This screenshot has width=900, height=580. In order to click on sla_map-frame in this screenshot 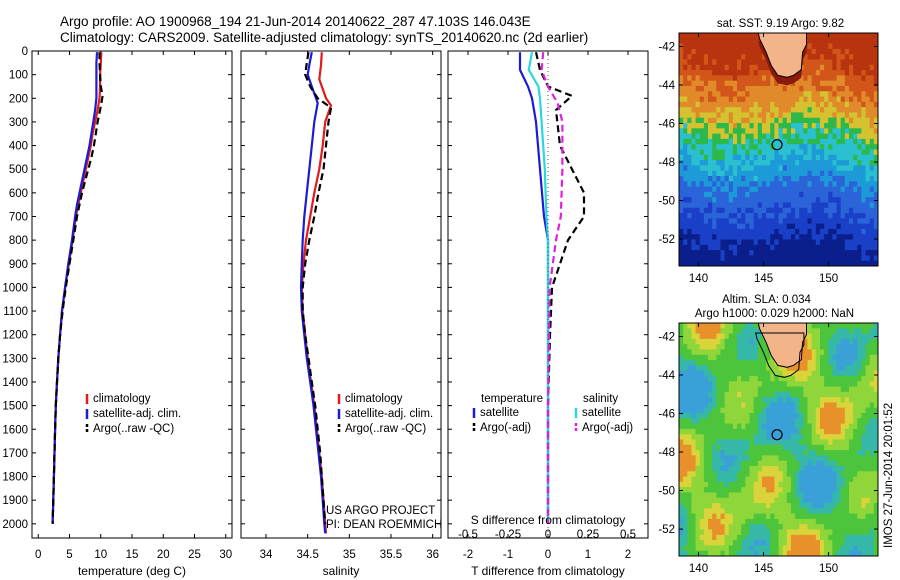, I will do `click(778, 439)`.